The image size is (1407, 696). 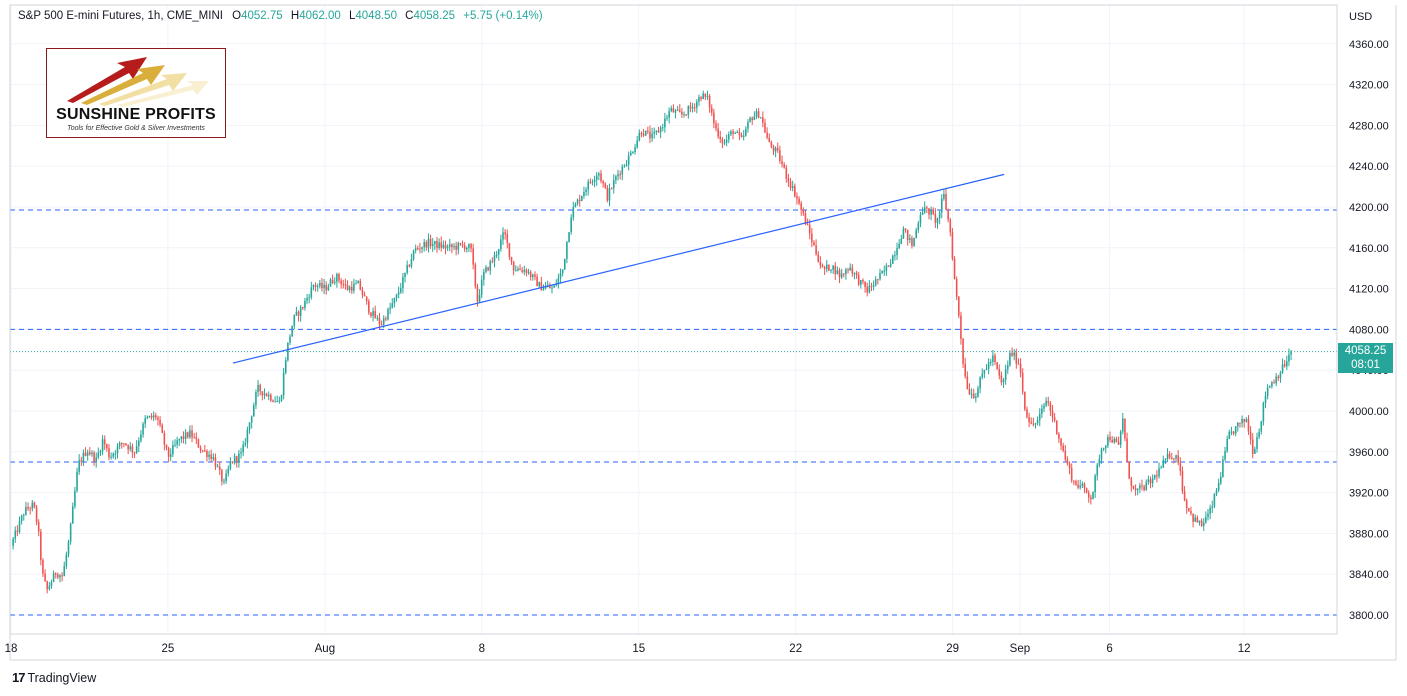 What do you see at coordinates (795, 649) in the screenshot?
I see `x-tick-label: 22` at bounding box center [795, 649].